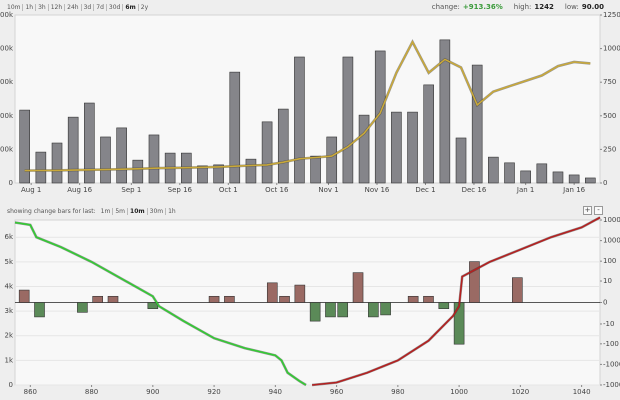  What do you see at coordinates (482, 7) in the screenshot?
I see `stat-value: +913.36%` at bounding box center [482, 7].